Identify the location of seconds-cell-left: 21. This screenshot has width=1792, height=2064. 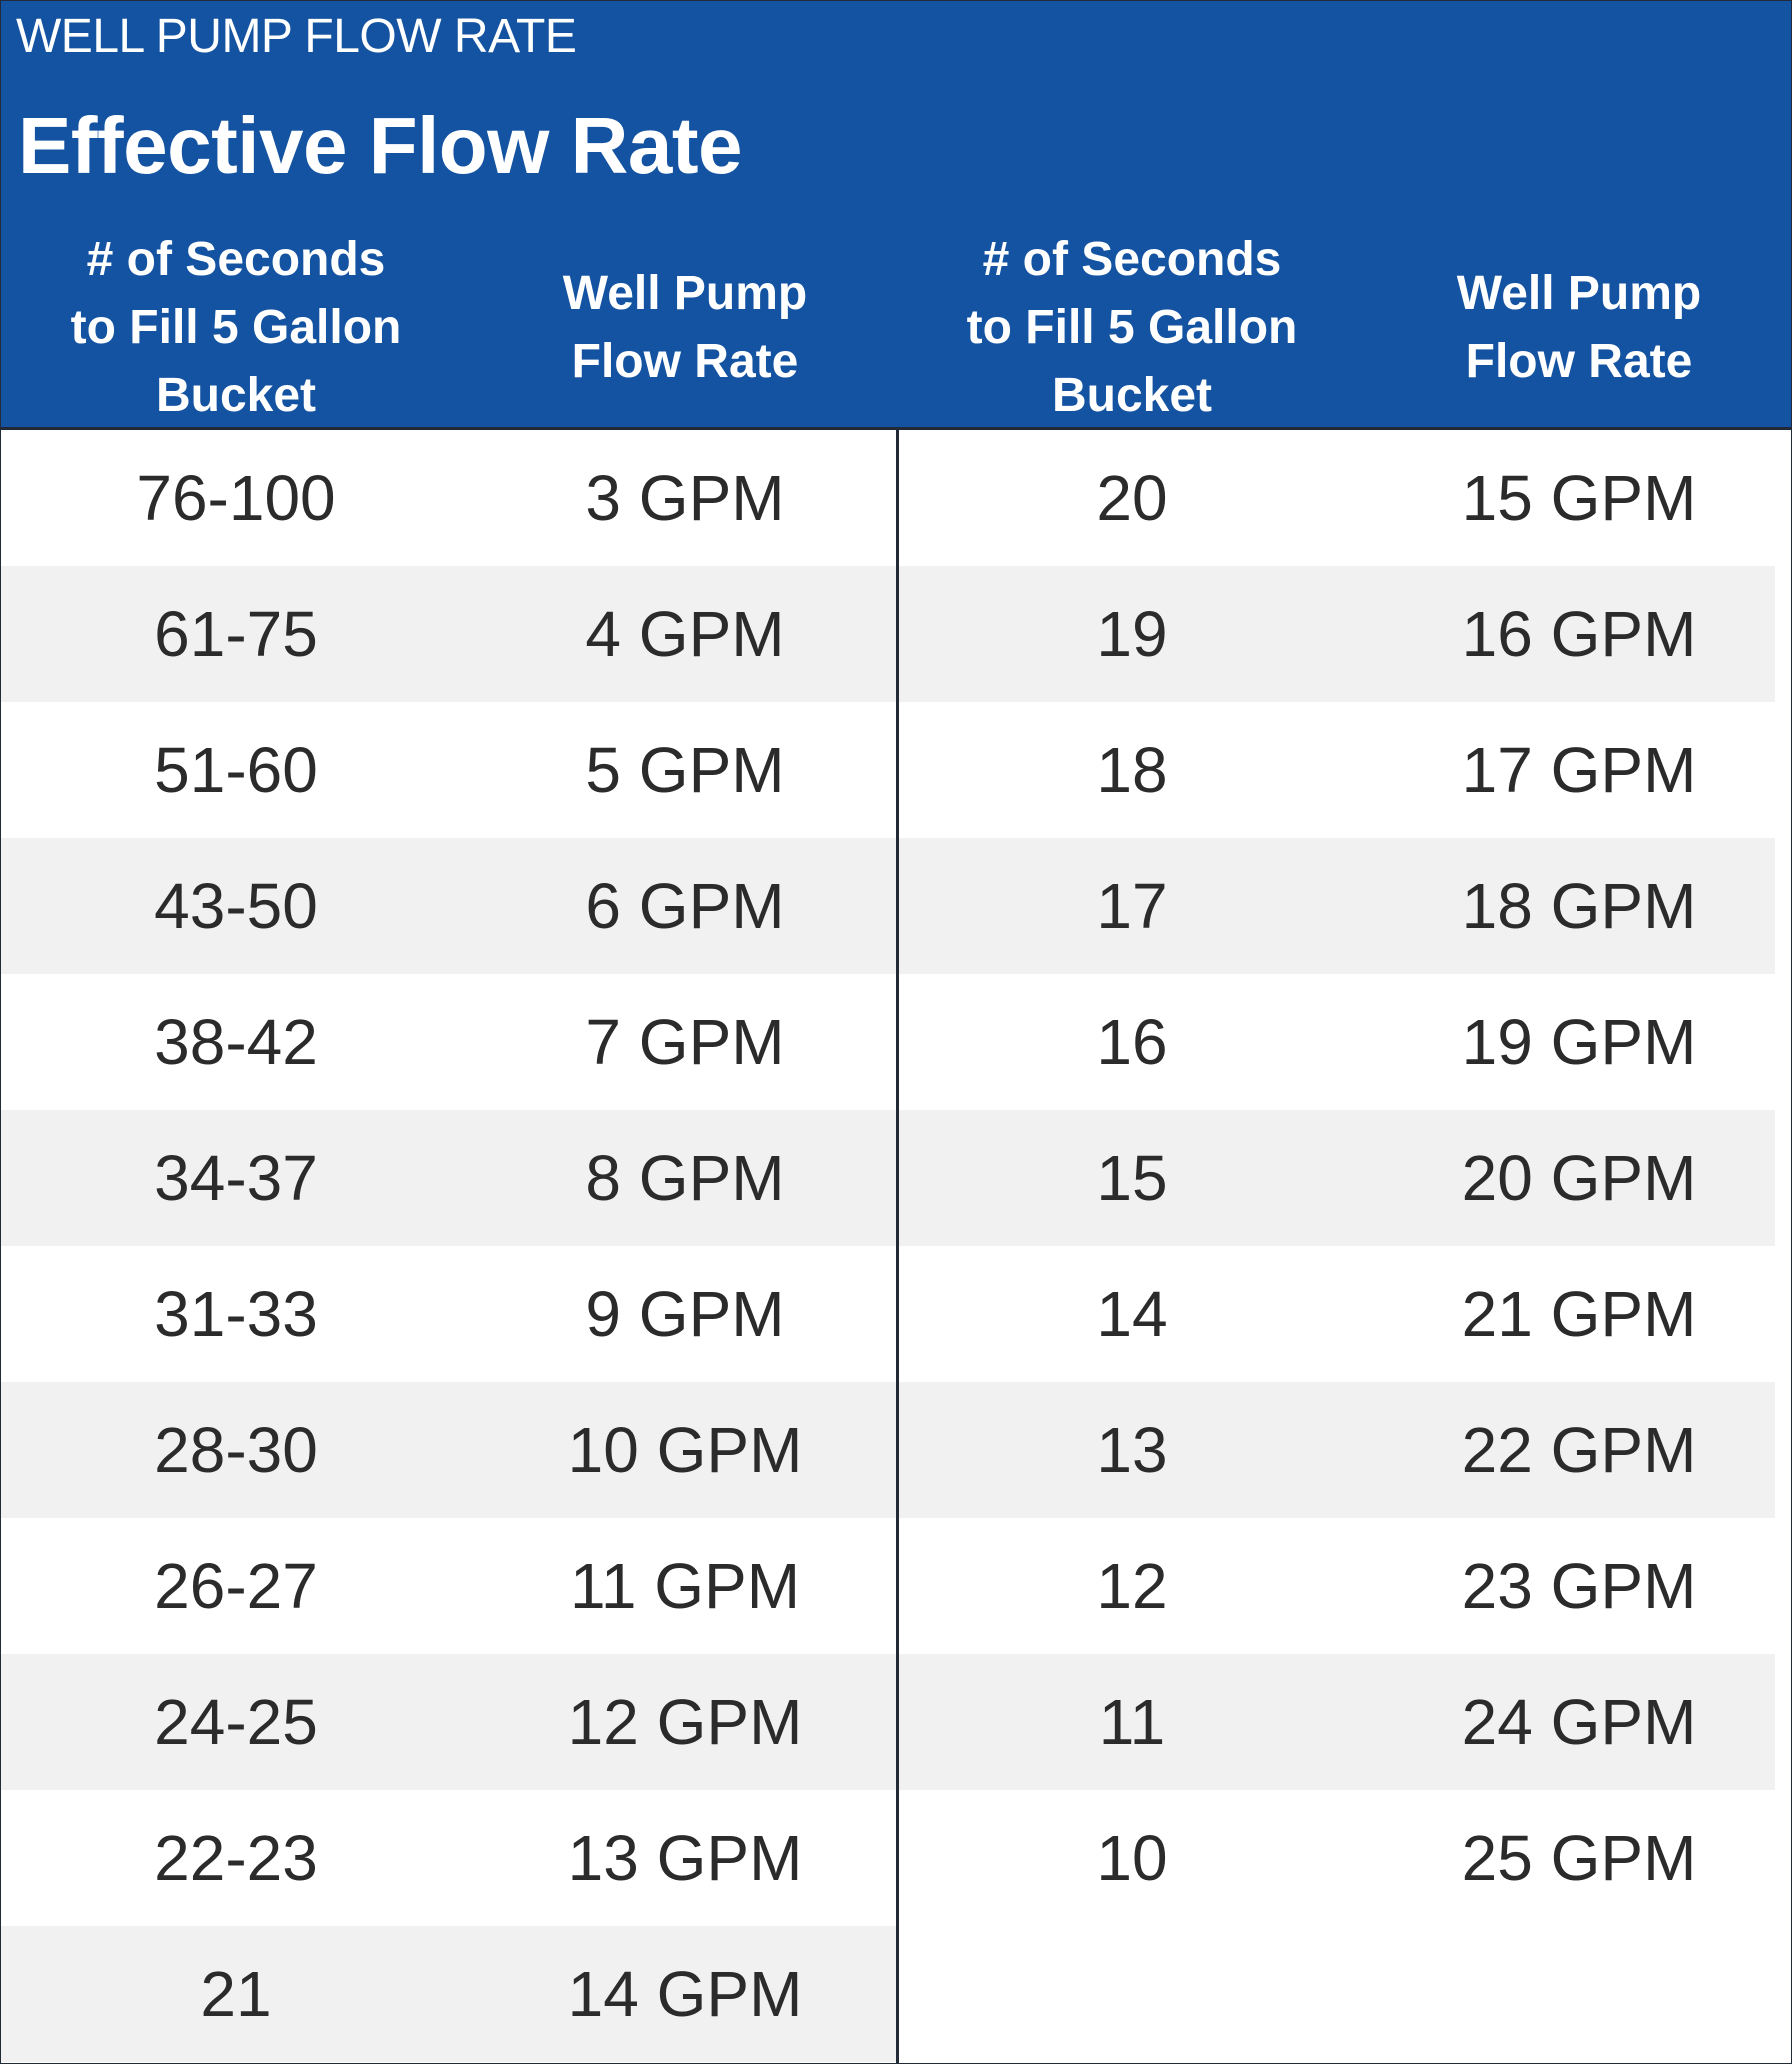
(236, 1994).